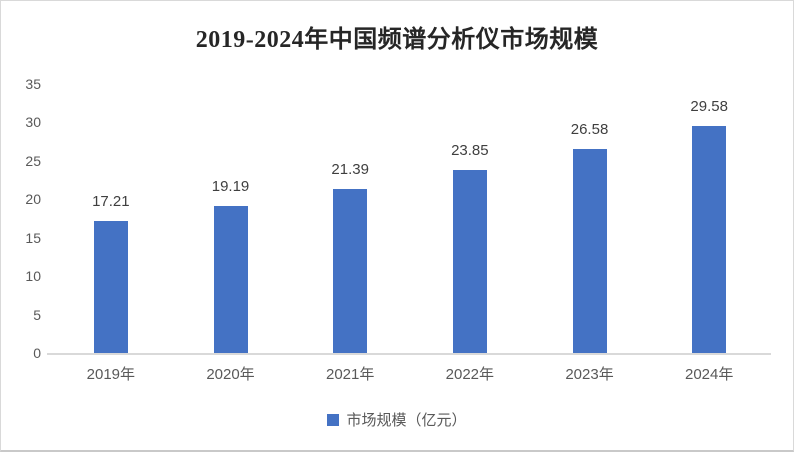  What do you see at coordinates (709, 374) in the screenshot?
I see `x-axis-tick-label: 2024年` at bounding box center [709, 374].